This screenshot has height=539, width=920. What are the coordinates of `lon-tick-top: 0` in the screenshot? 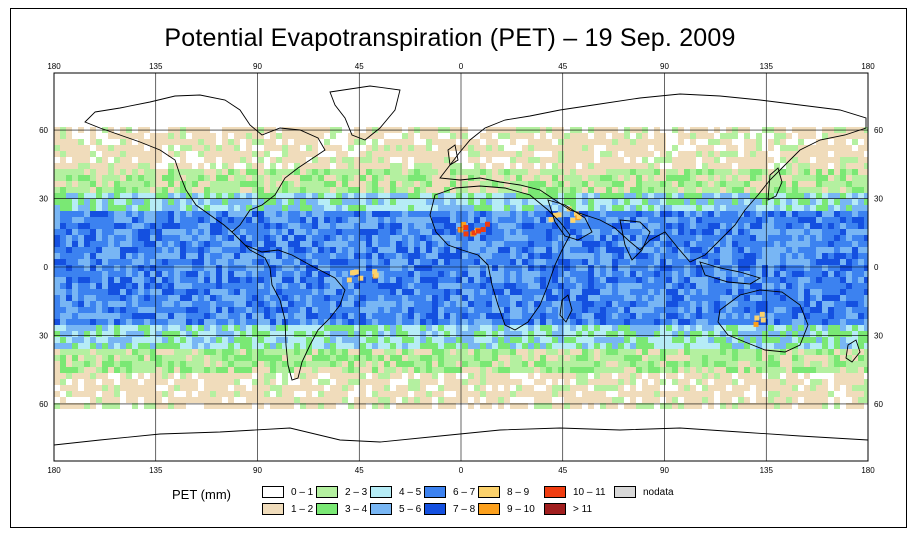 It's located at (461, 66).